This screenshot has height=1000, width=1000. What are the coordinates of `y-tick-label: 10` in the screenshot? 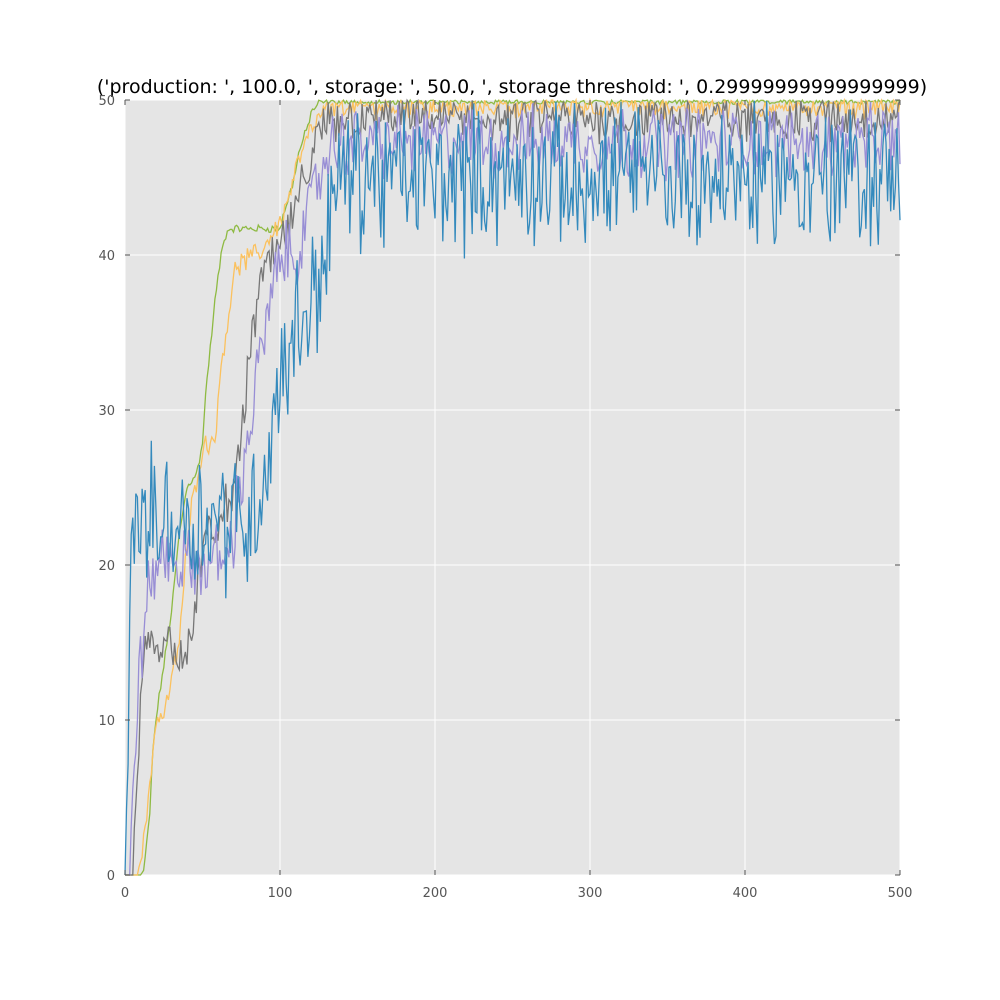 It's located at (106, 721).